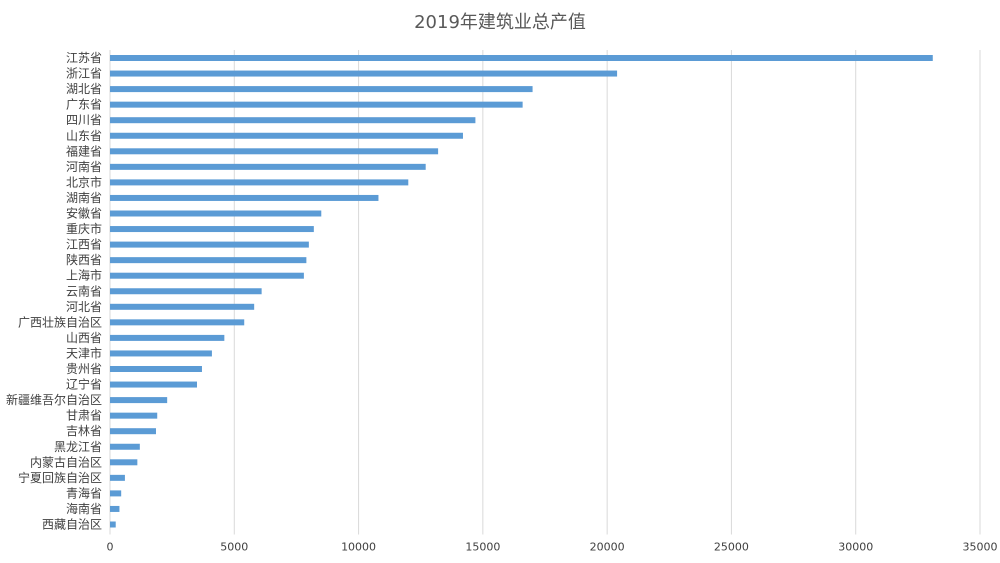  I want to click on category-label: 宁夏回族自治区, so click(60, 477).